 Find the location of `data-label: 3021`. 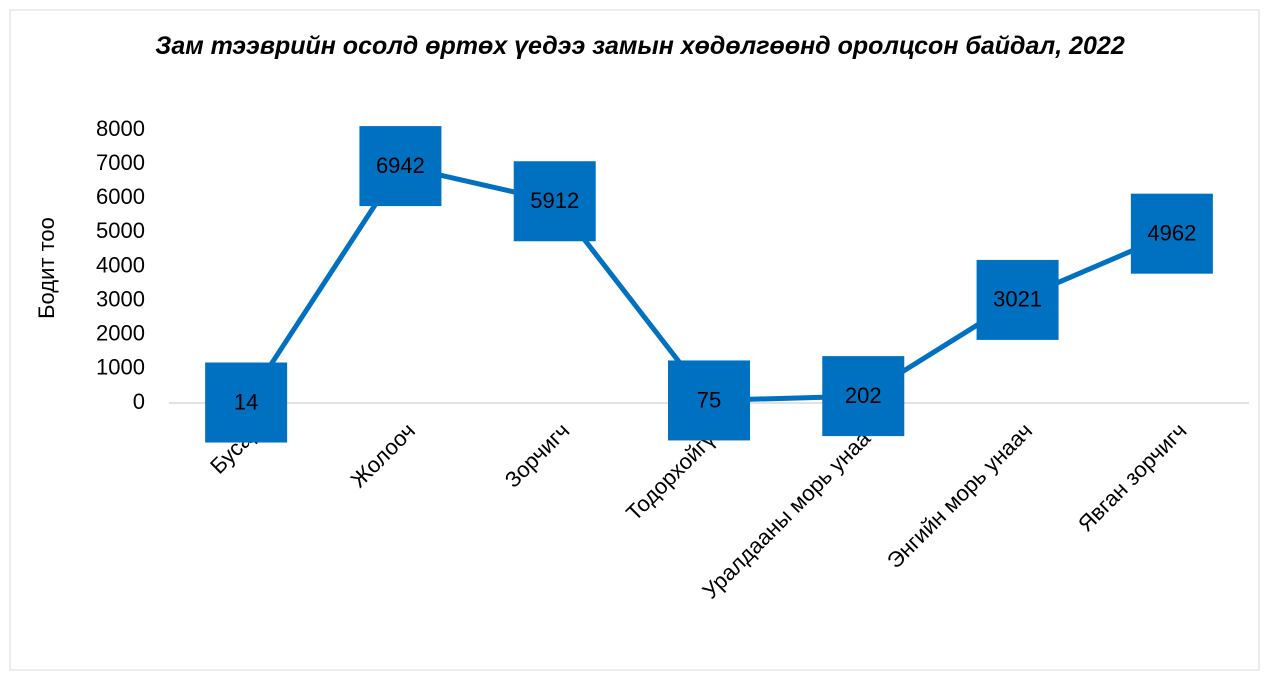

data-label: 3021 is located at coordinates (1017, 299).